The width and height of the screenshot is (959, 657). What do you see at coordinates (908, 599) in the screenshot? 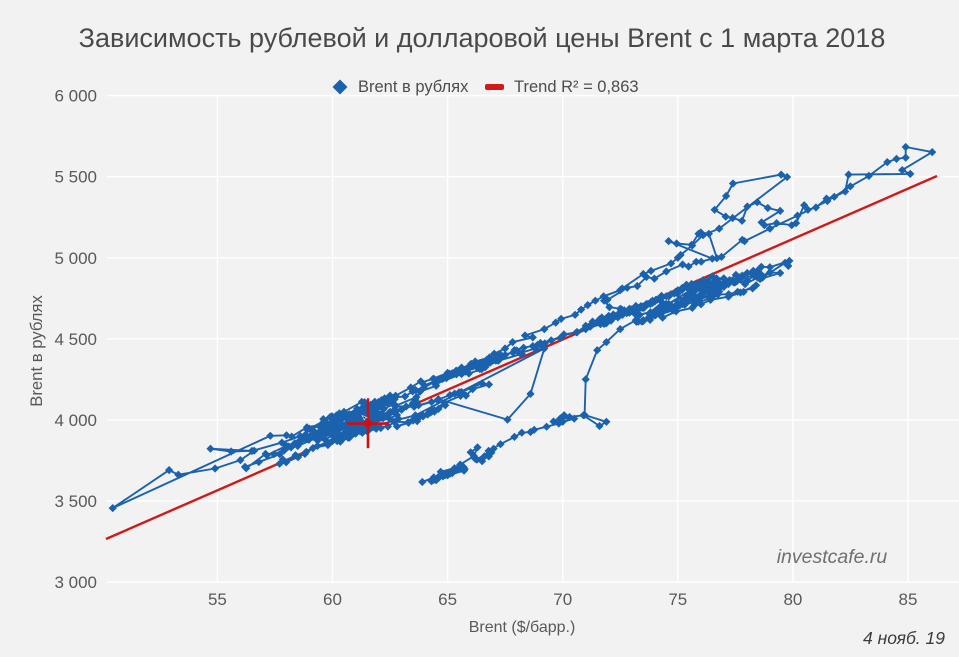
I see `svg-text: 85` at bounding box center [908, 599].